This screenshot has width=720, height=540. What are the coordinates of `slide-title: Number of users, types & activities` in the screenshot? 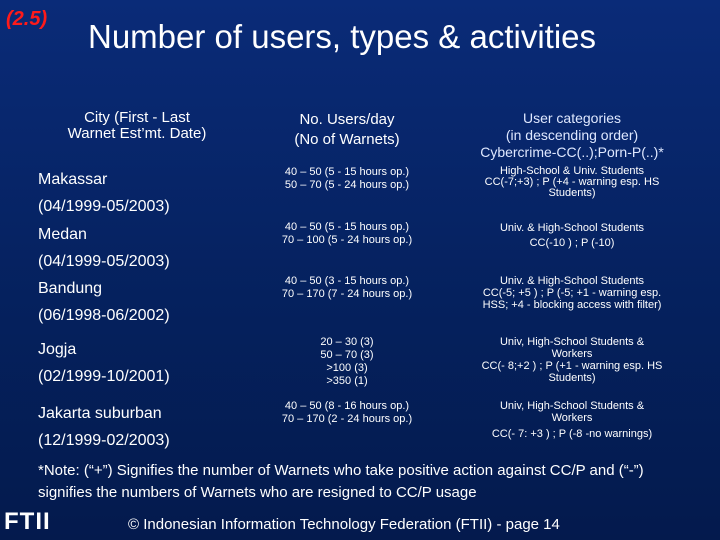 It's located at (342, 36).